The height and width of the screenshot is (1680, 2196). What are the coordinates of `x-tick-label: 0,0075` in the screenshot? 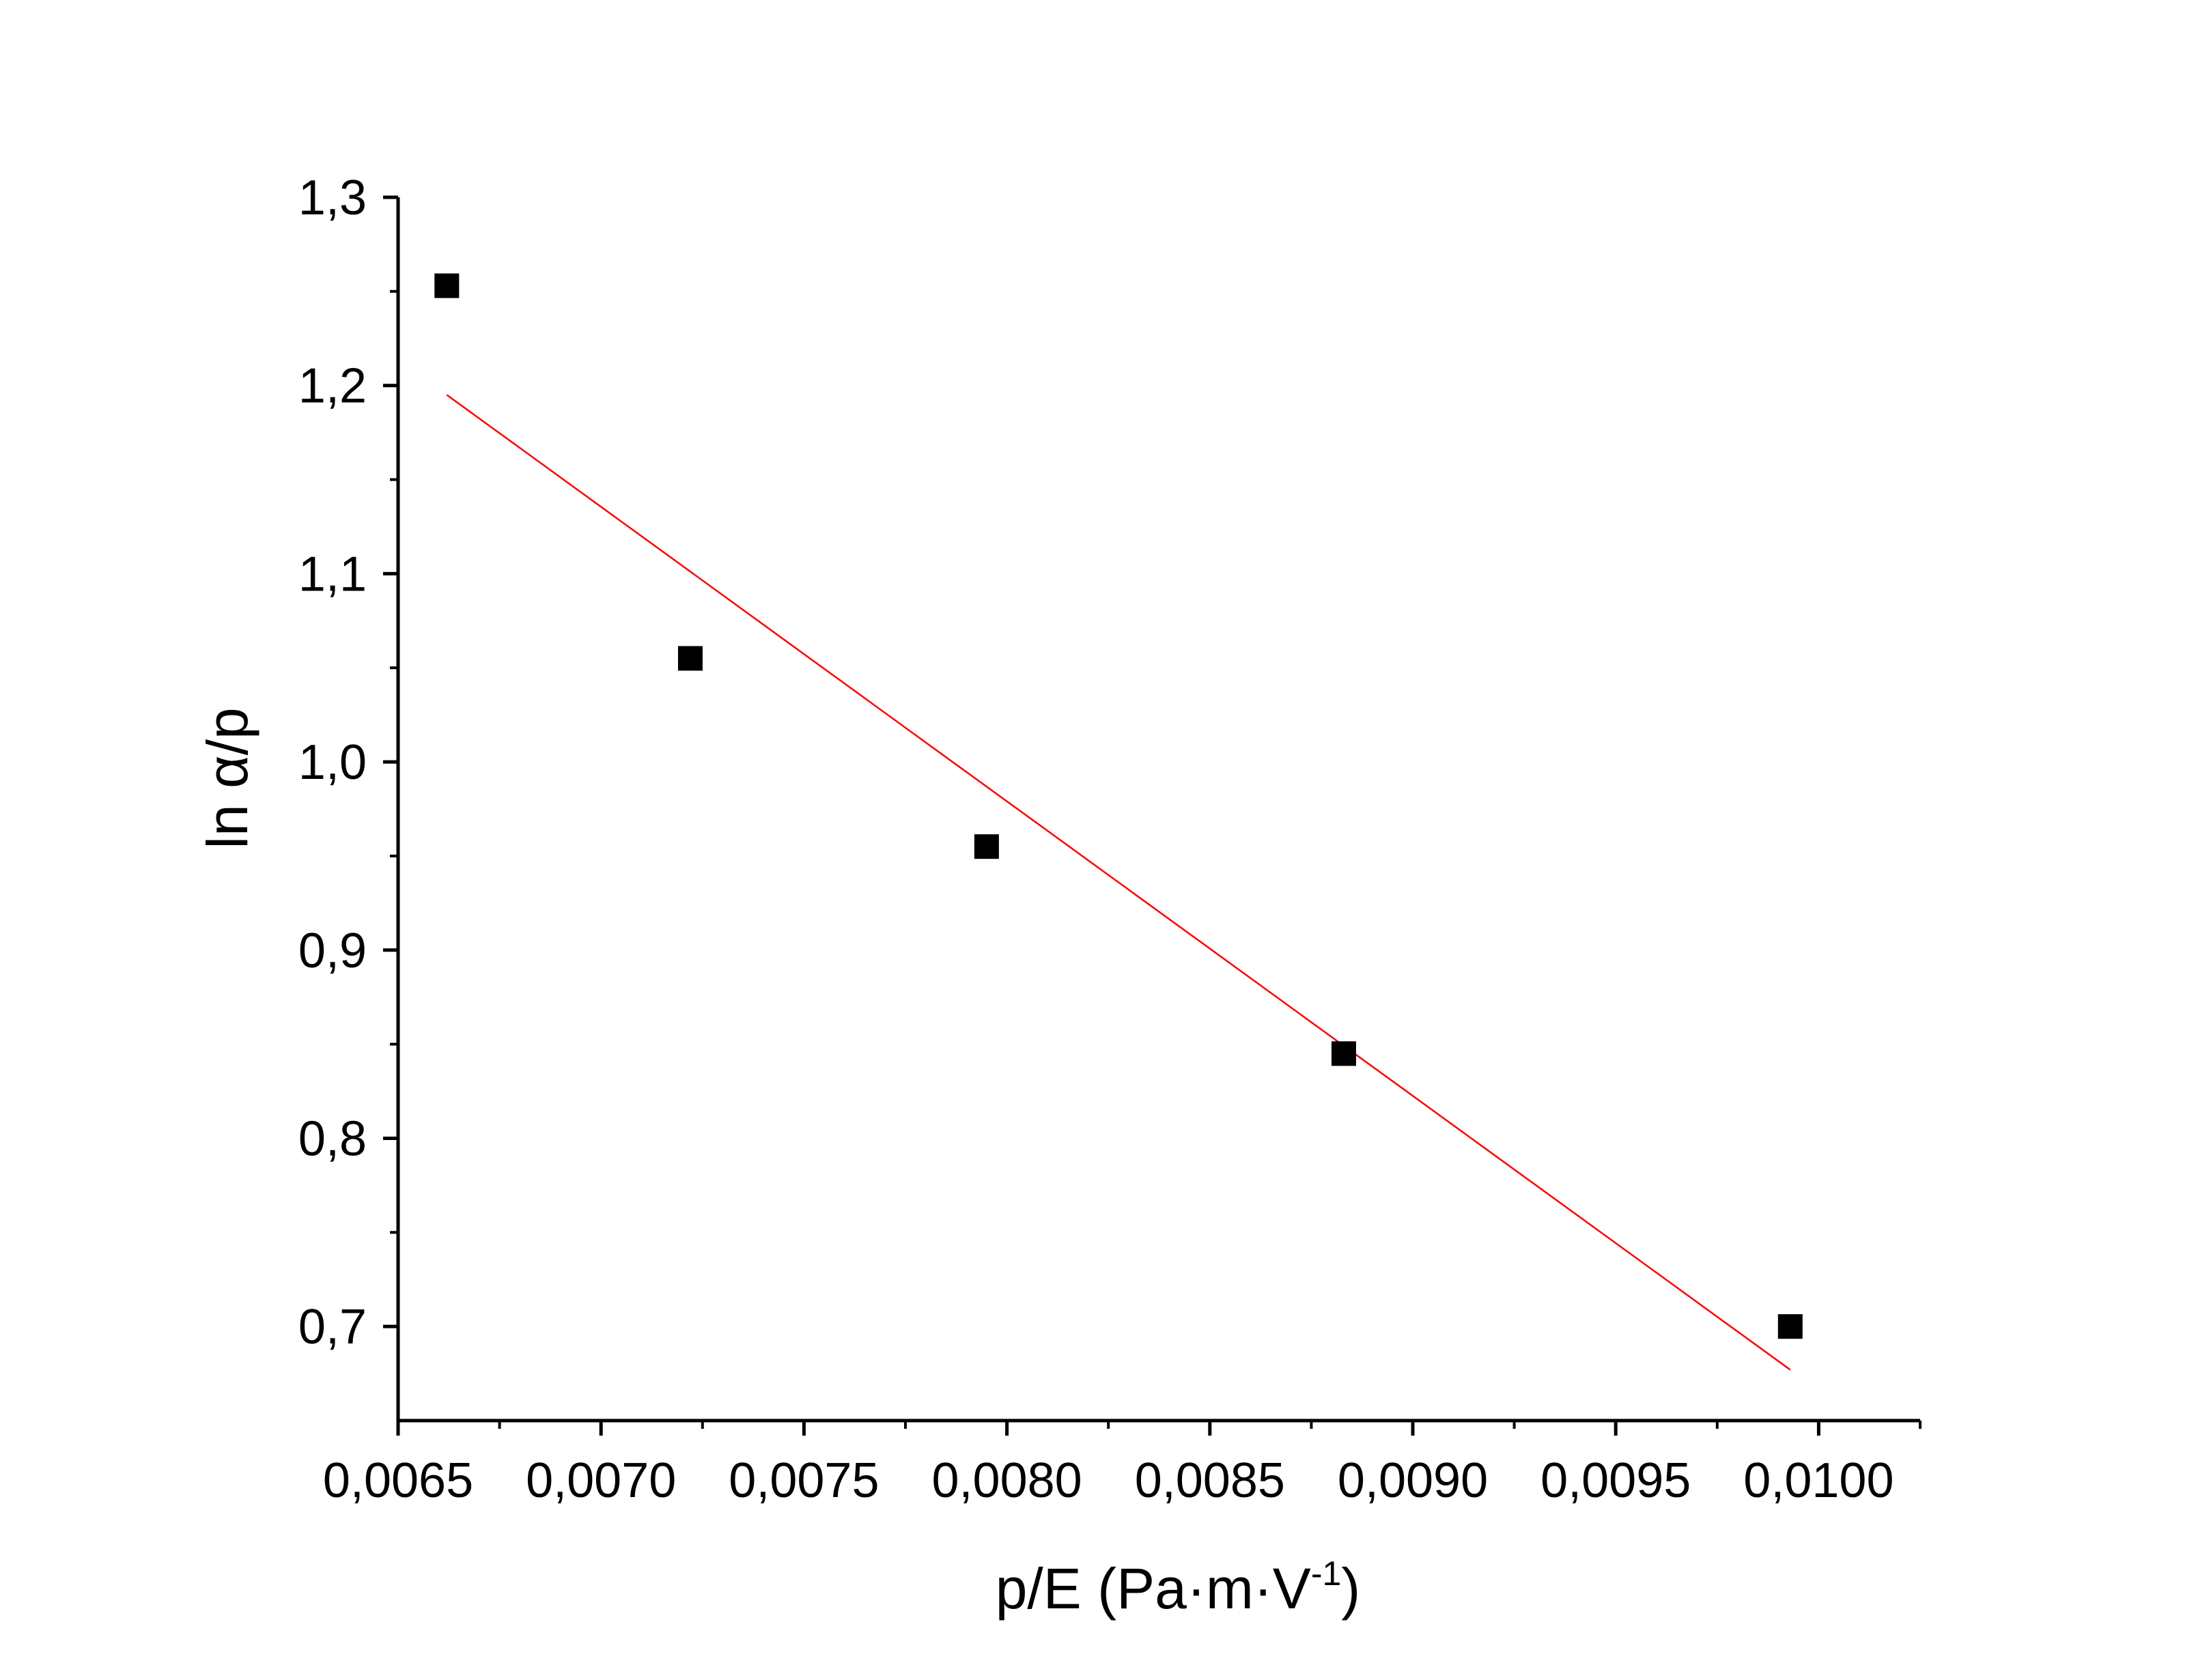 It's located at (804, 1480).